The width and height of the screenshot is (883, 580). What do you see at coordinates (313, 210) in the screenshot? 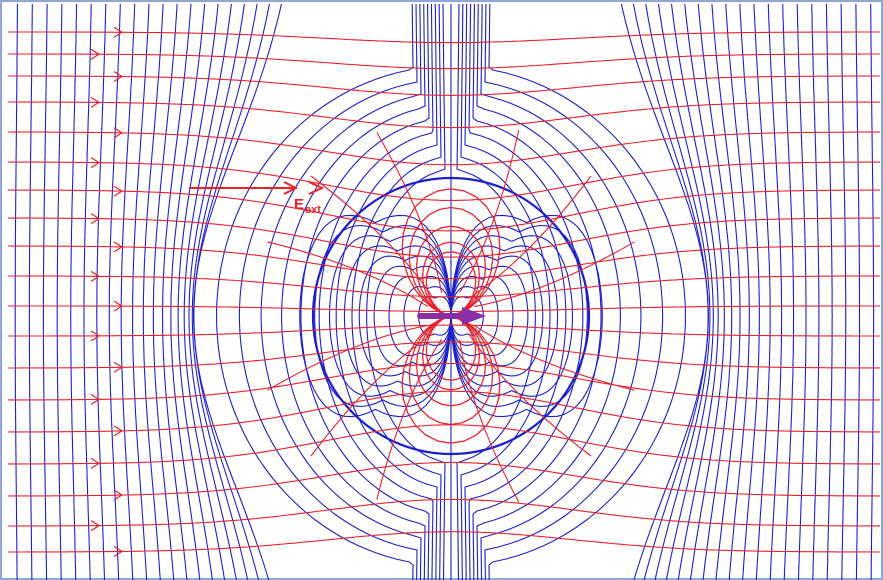
I see `external-field-subscript: ext` at bounding box center [313, 210].